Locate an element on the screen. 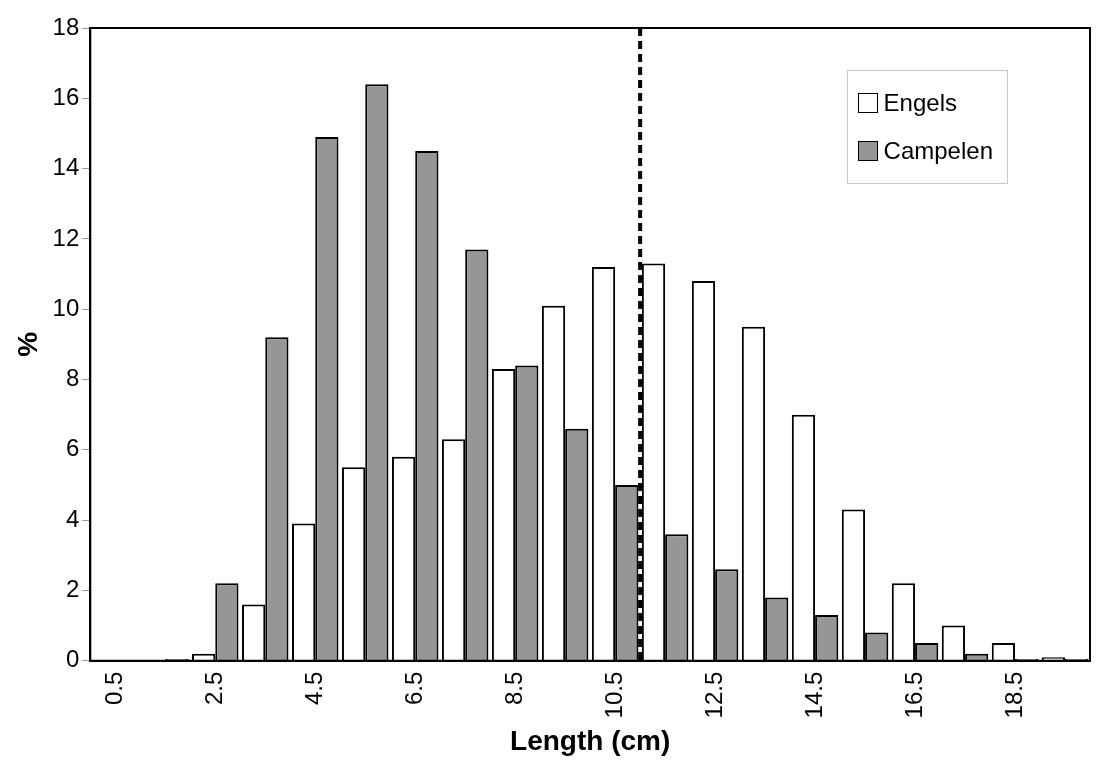 Image resolution: width=1107 pixels, height=772 pixels. legend-label: Engels is located at coordinates (920, 103).